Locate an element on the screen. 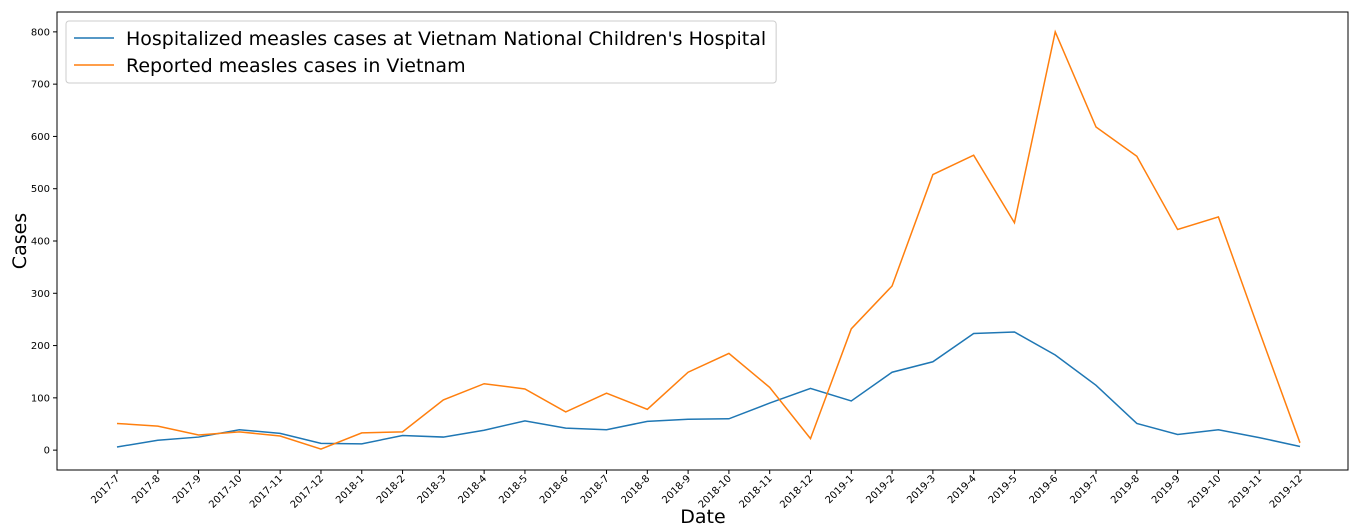 Image resolution: width=1349 pixels, height=531 pixels. x-tick-label: 2017-12 is located at coordinates (307, 491).